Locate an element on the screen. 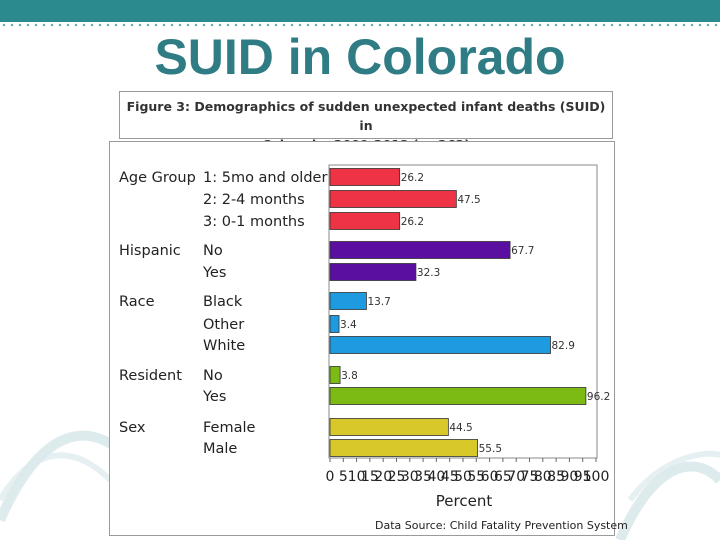 The image size is (720, 540). category-label-hispanic-yes: Yes is located at coordinates (214, 273).